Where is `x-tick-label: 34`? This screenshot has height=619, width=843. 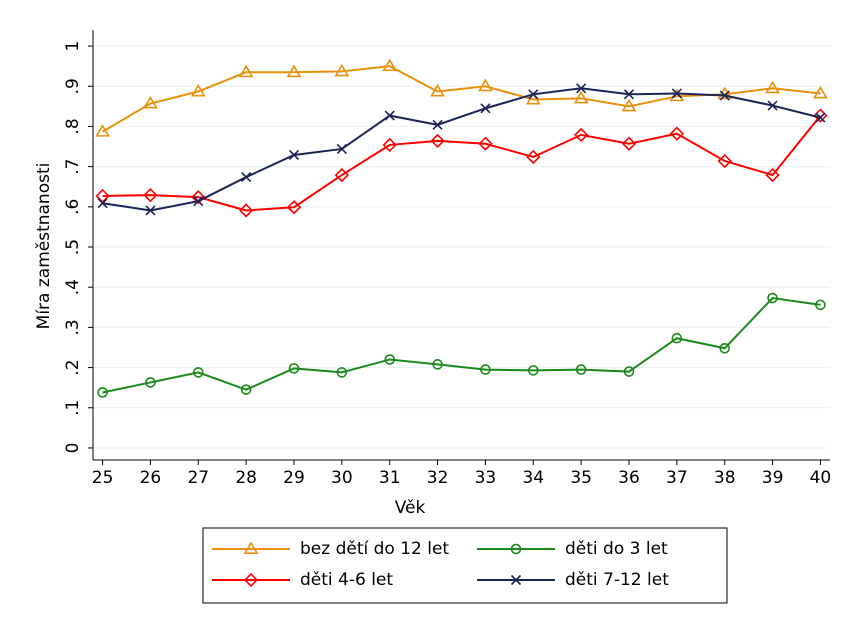 x-tick-label: 34 is located at coordinates (533, 478).